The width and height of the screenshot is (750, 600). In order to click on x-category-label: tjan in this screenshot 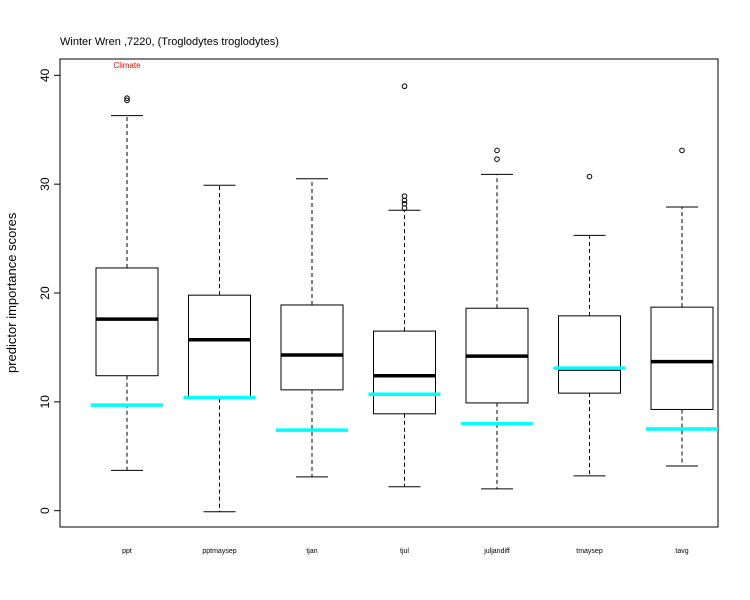, I will do `click(311, 551)`.